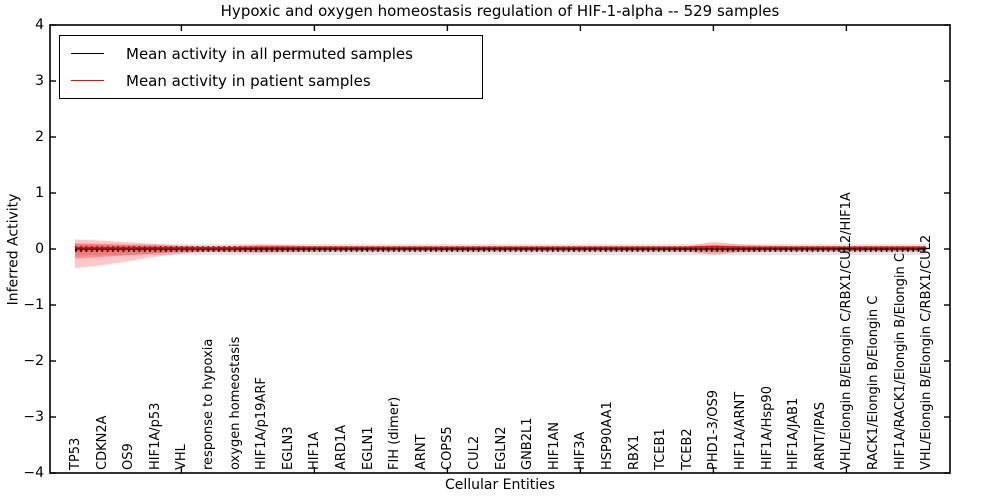 The image size is (1000, 500). What do you see at coordinates (33, 473) in the screenshot?
I see `y-tick-label: −4` at bounding box center [33, 473].